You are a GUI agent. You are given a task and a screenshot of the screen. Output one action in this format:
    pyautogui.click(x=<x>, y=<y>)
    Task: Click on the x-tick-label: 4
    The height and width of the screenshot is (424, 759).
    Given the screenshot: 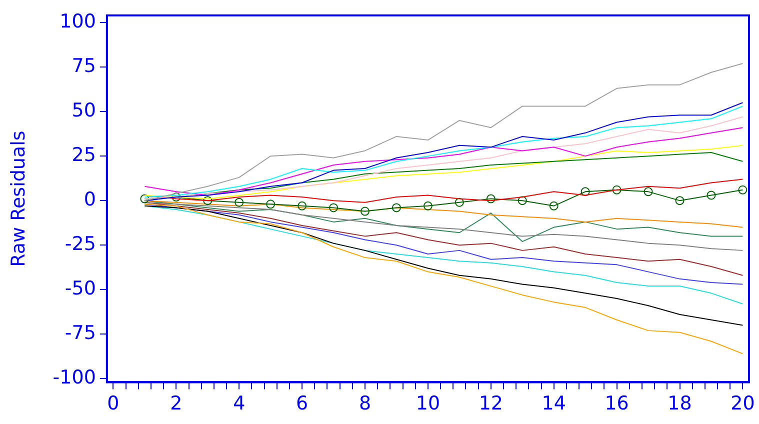 What is the action you would take?
    pyautogui.click(x=239, y=403)
    